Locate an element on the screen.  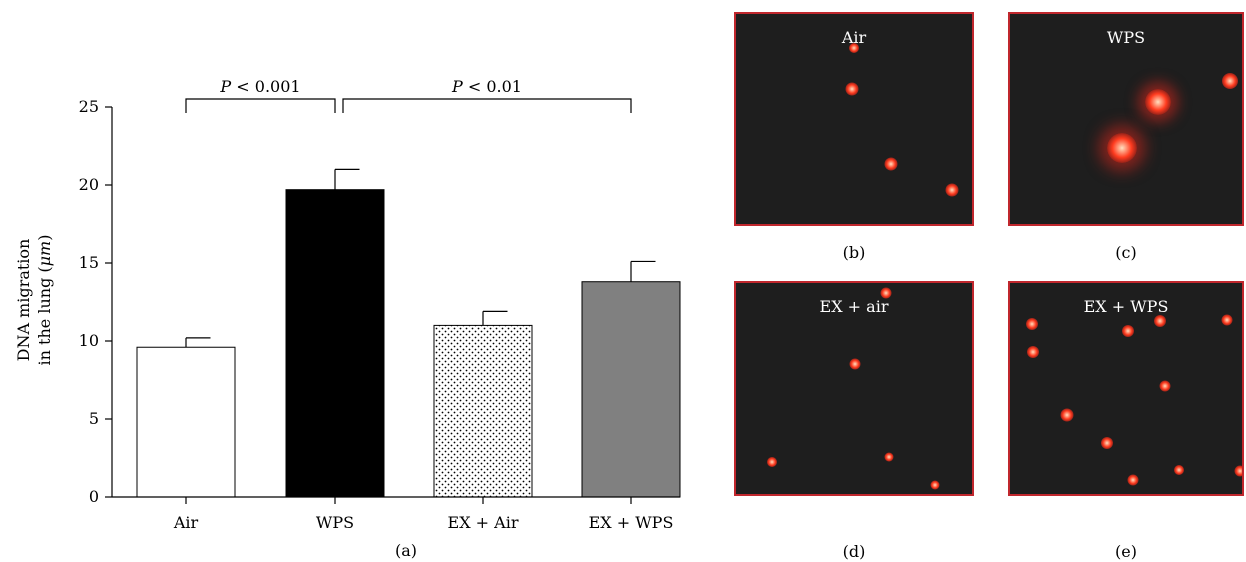
y-tick-label: 5 is located at coordinates (94, 418).